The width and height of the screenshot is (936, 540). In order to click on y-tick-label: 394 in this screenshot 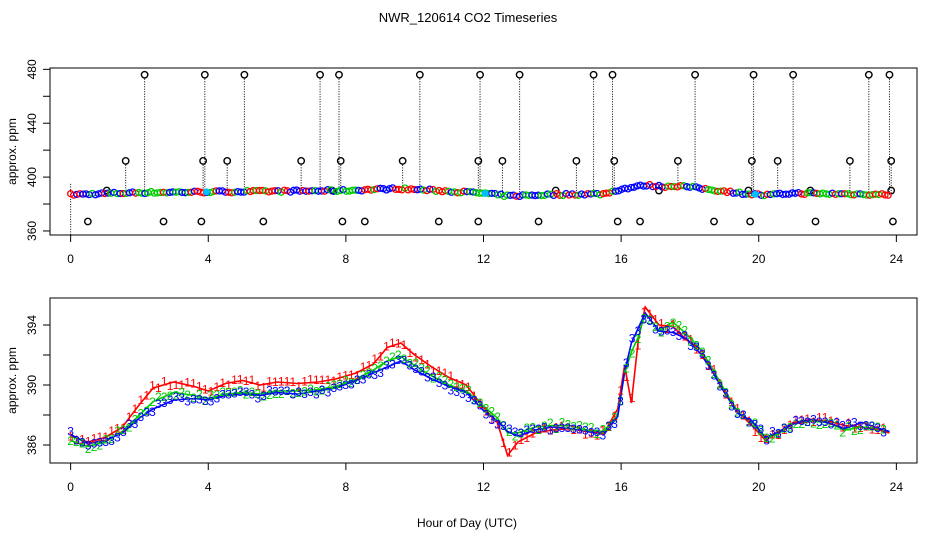, I will do `click(32, 325)`.